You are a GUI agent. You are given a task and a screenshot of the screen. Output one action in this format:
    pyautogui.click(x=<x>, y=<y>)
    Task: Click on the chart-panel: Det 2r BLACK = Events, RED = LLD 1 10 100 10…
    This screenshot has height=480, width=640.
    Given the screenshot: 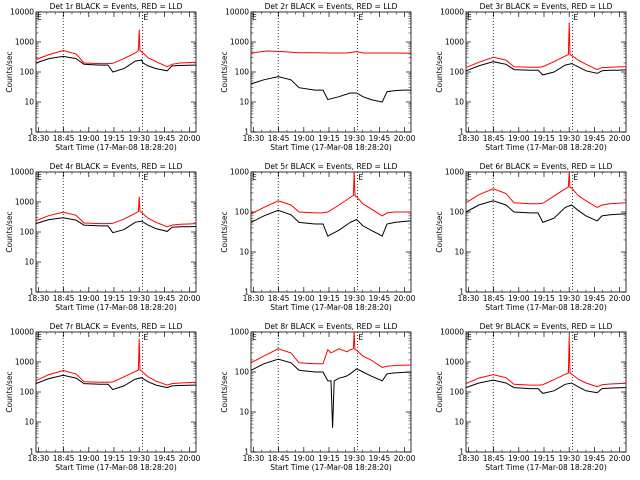 What is the action you would take?
    pyautogui.click(x=318, y=77)
    